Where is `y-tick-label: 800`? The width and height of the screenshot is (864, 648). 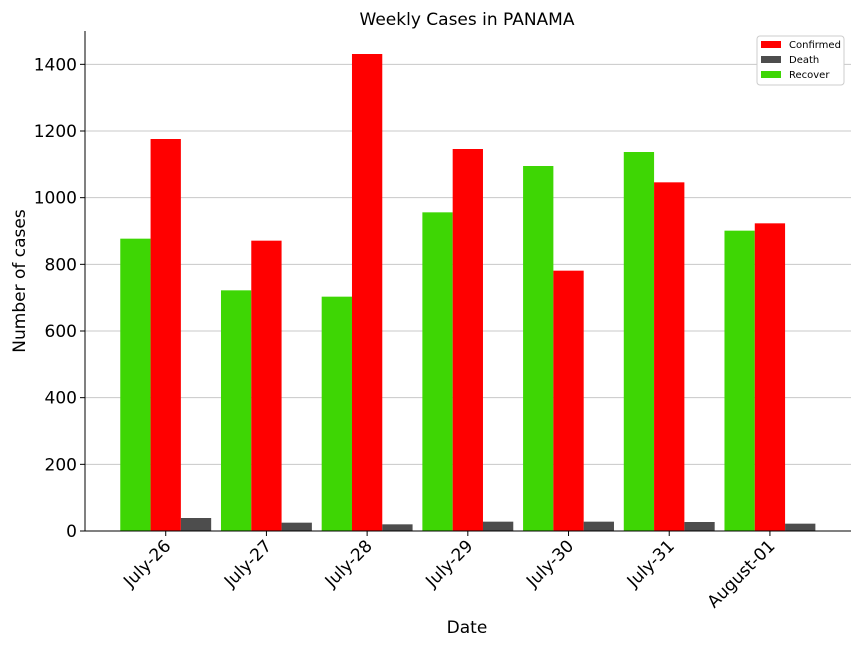
y-tick-label: 800 is located at coordinates (61, 265).